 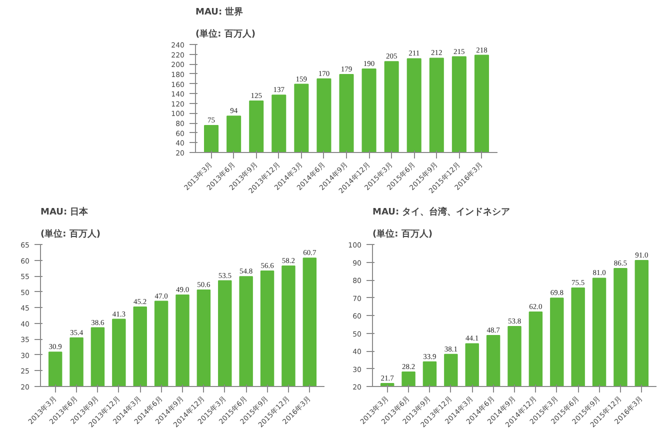 What do you see at coordinates (441, 212) in the screenshot?
I see `chart-title: MAU: タイ、台湾、インドネシア` at bounding box center [441, 212].